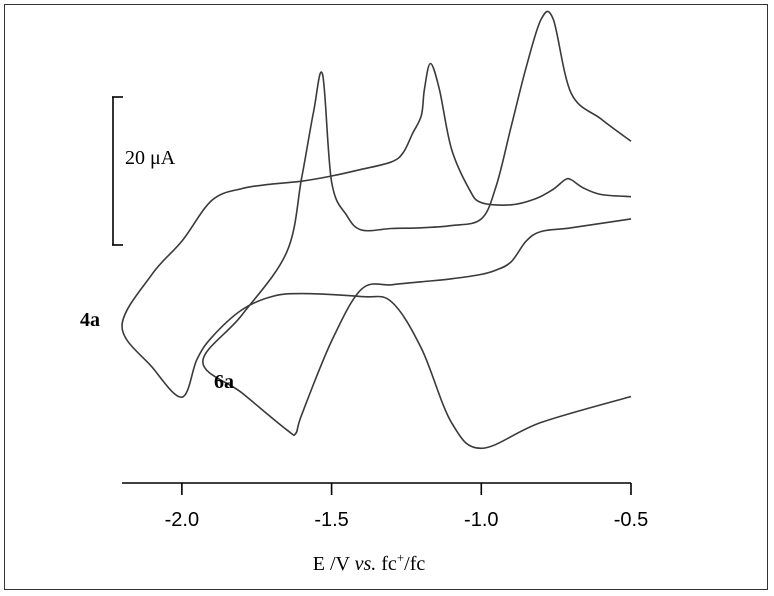  What do you see at coordinates (631, 520) in the screenshot?
I see `x-tick-label: -0.5` at bounding box center [631, 520].